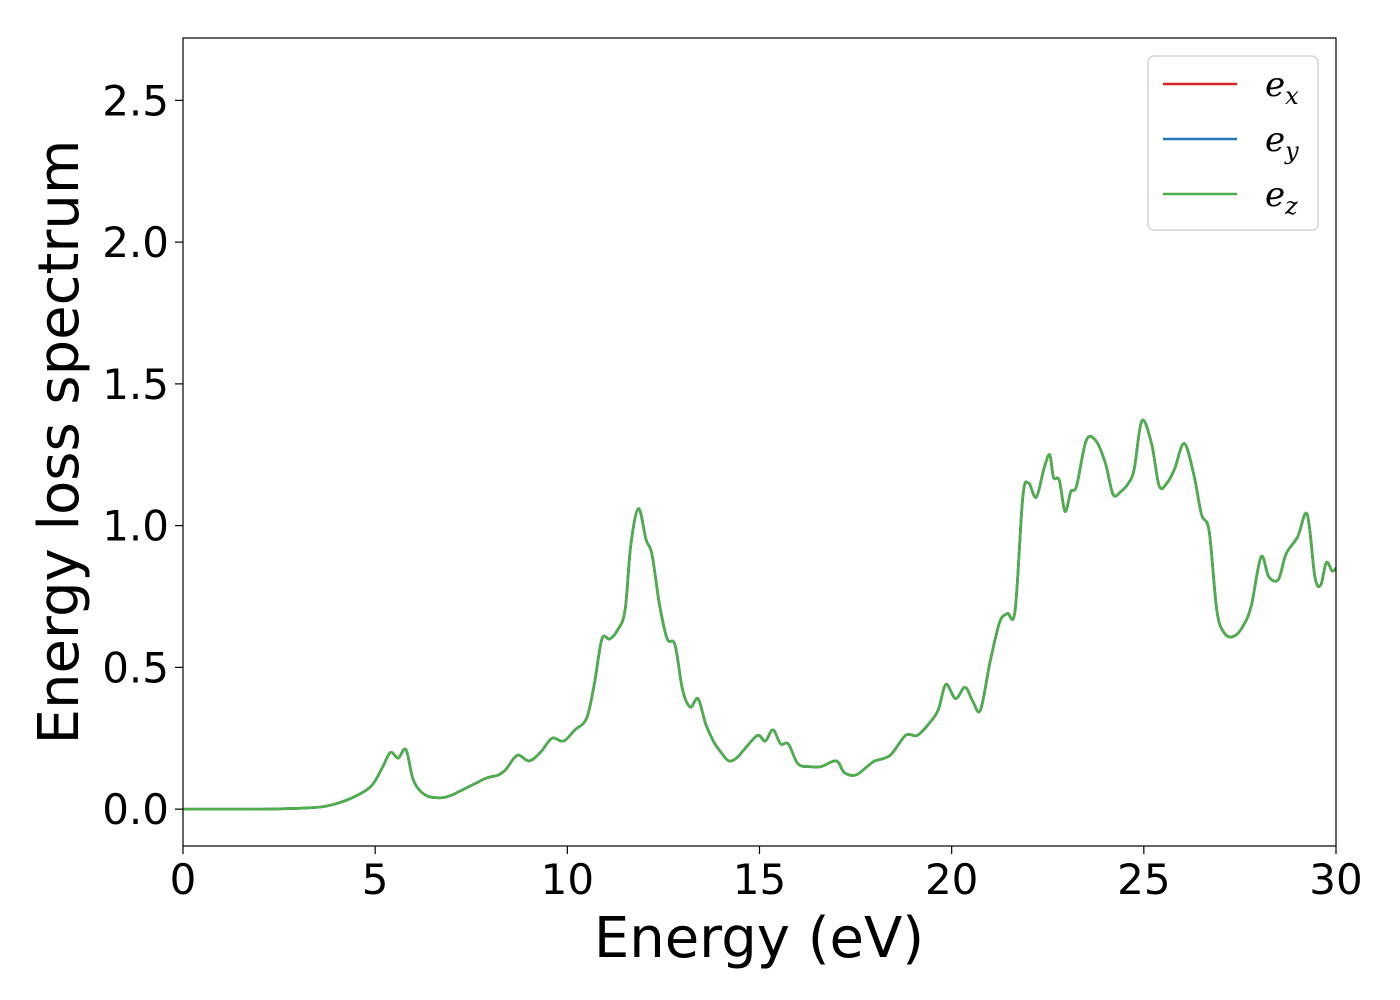 The height and width of the screenshot is (1000, 1400). I want to click on legend-label-ez: ez, so click(1281, 197).